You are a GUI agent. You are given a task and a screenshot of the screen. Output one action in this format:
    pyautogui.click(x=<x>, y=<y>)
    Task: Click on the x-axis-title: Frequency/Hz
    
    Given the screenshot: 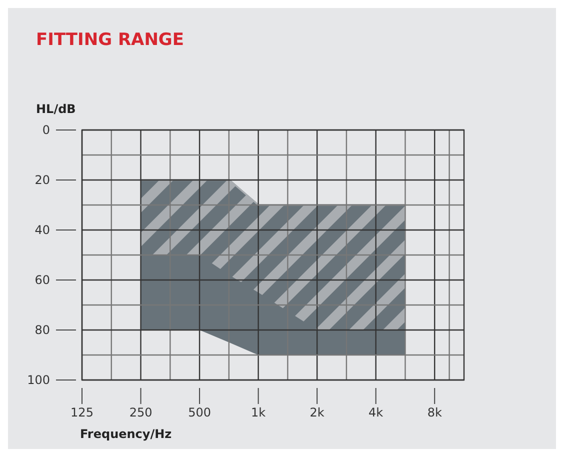 What is the action you would take?
    pyautogui.click(x=126, y=434)
    